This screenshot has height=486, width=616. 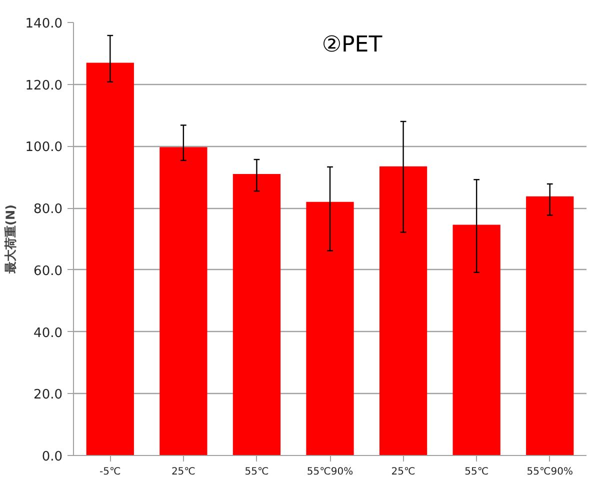 What do you see at coordinates (48, 333) in the screenshot?
I see `y-tick-label: 40.0` at bounding box center [48, 333].